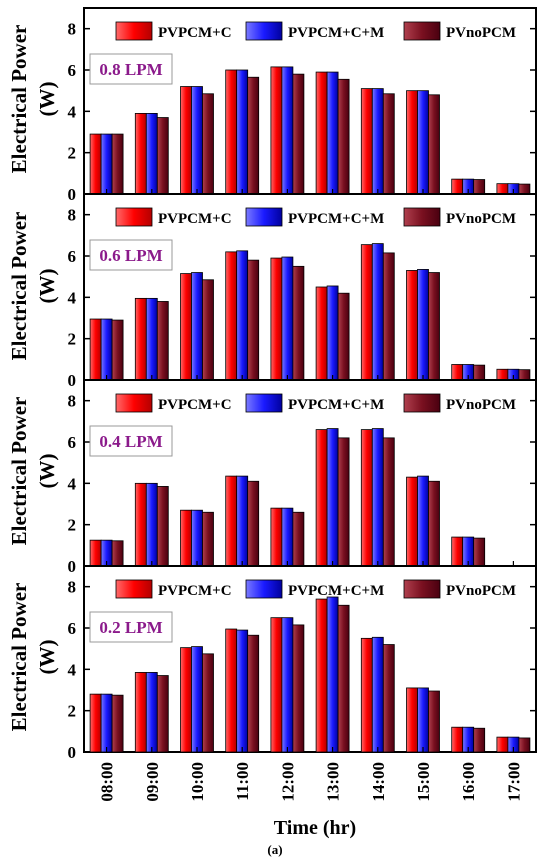 The width and height of the screenshot is (550, 861). I want to click on legend-label-pvnopcm-panel-1: PVnoPCM, so click(481, 33).